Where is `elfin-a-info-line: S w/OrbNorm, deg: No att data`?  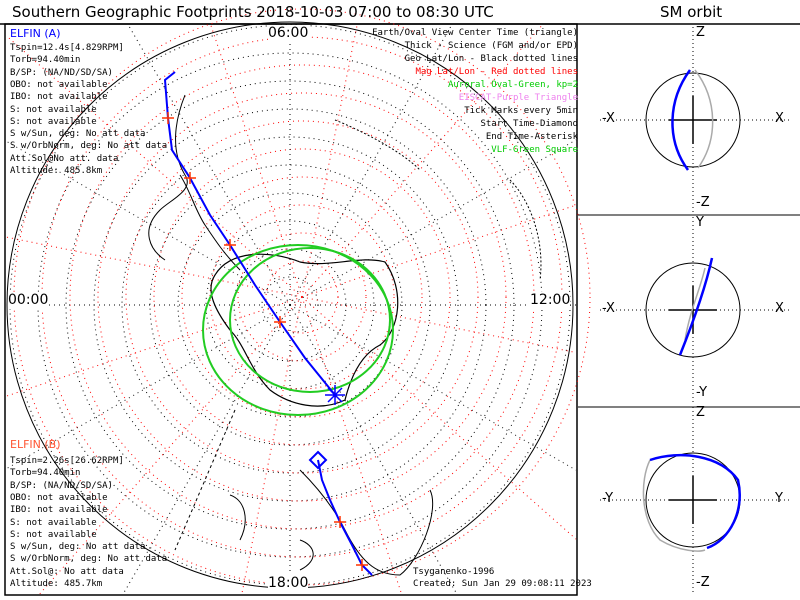 elfin-a-info-line: S w/OrbNorm, deg: No att data is located at coordinates (89, 146).